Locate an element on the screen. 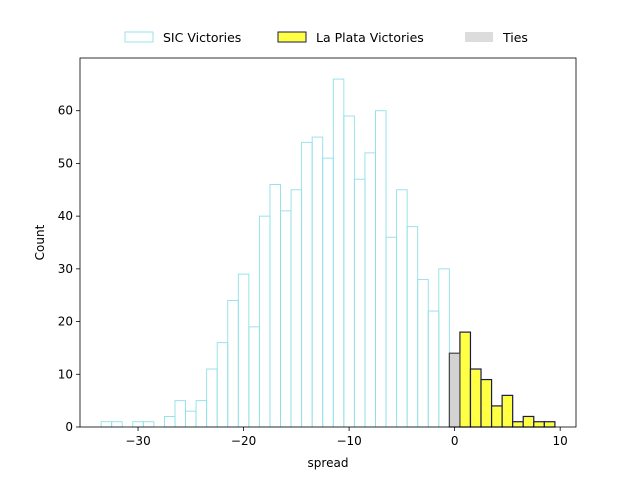 The height and width of the screenshot is (480, 640). legend-swatch-sic-victories is located at coordinates (139, 37).